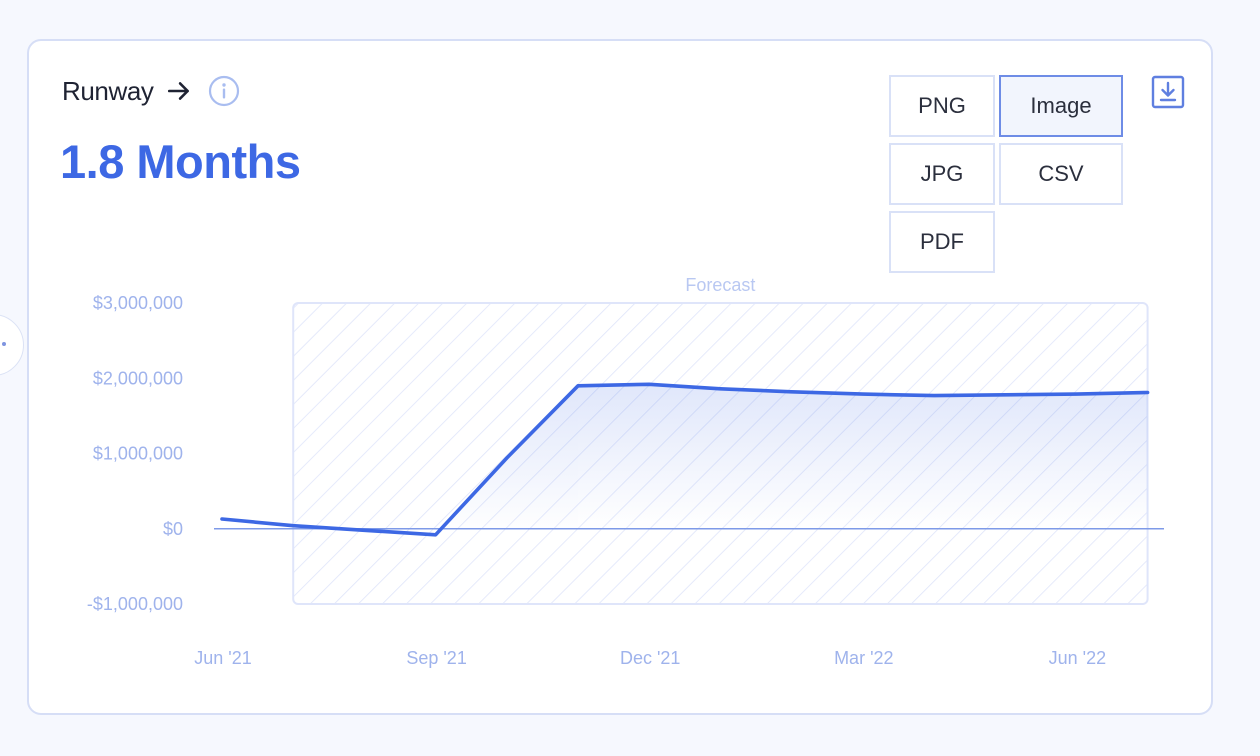  I want to click on y-tick-label: $2,000,000, so click(138, 378).